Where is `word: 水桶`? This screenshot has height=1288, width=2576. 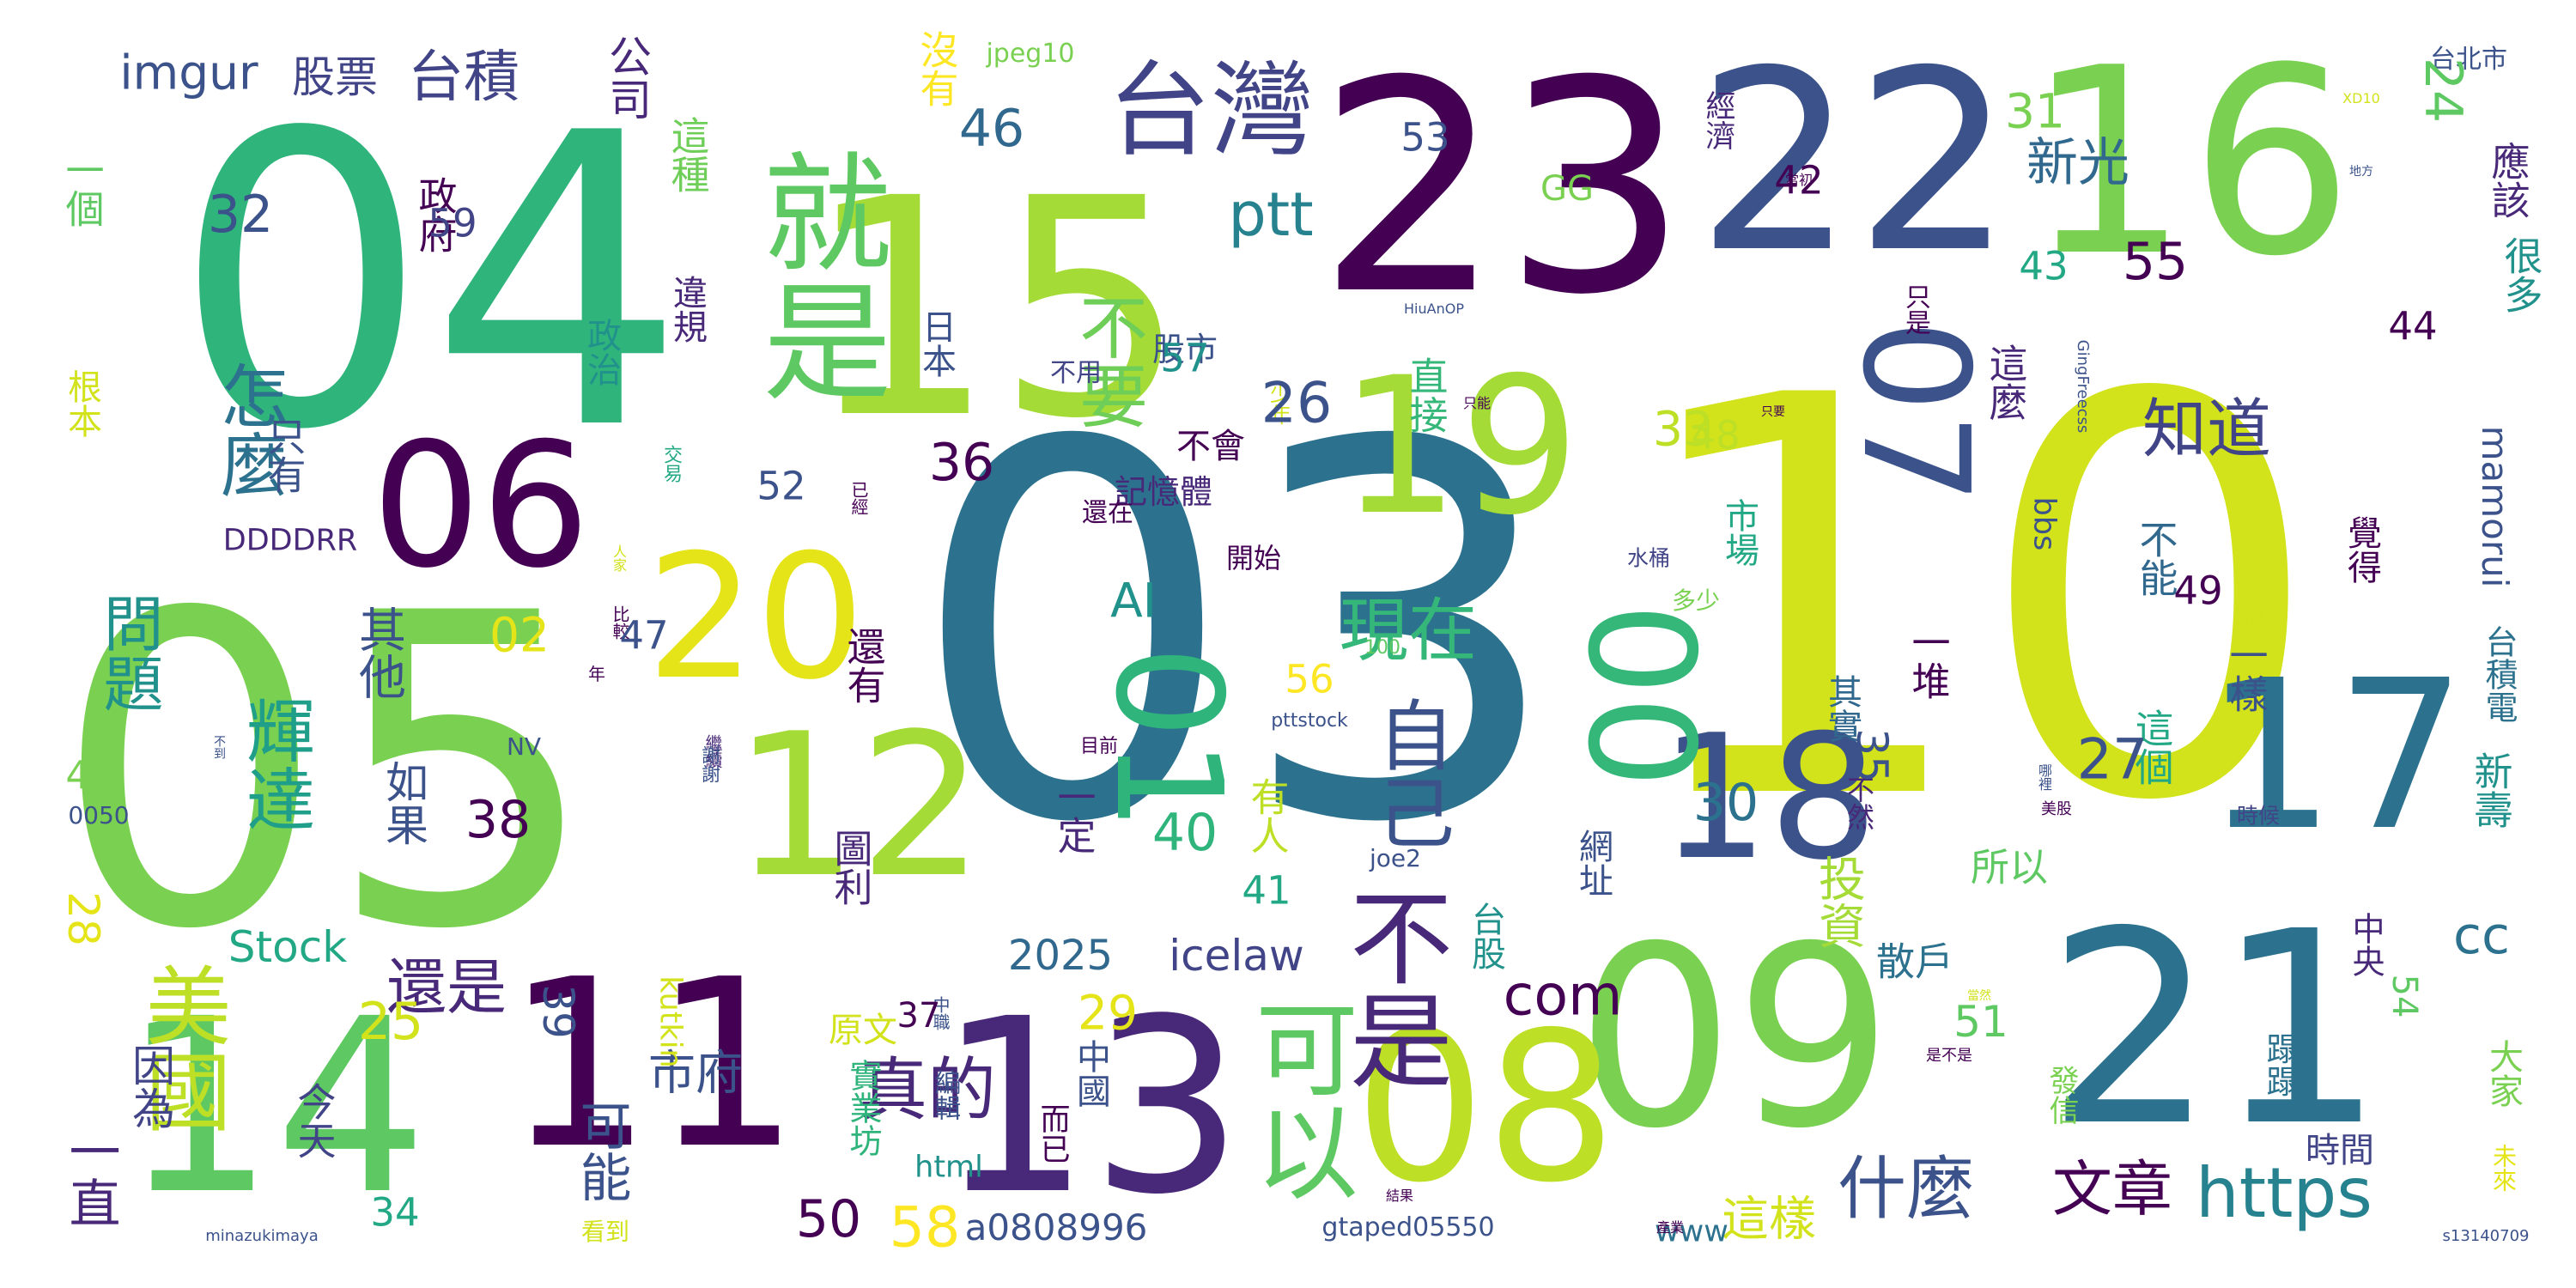
word: 水桶 is located at coordinates (1649, 558).